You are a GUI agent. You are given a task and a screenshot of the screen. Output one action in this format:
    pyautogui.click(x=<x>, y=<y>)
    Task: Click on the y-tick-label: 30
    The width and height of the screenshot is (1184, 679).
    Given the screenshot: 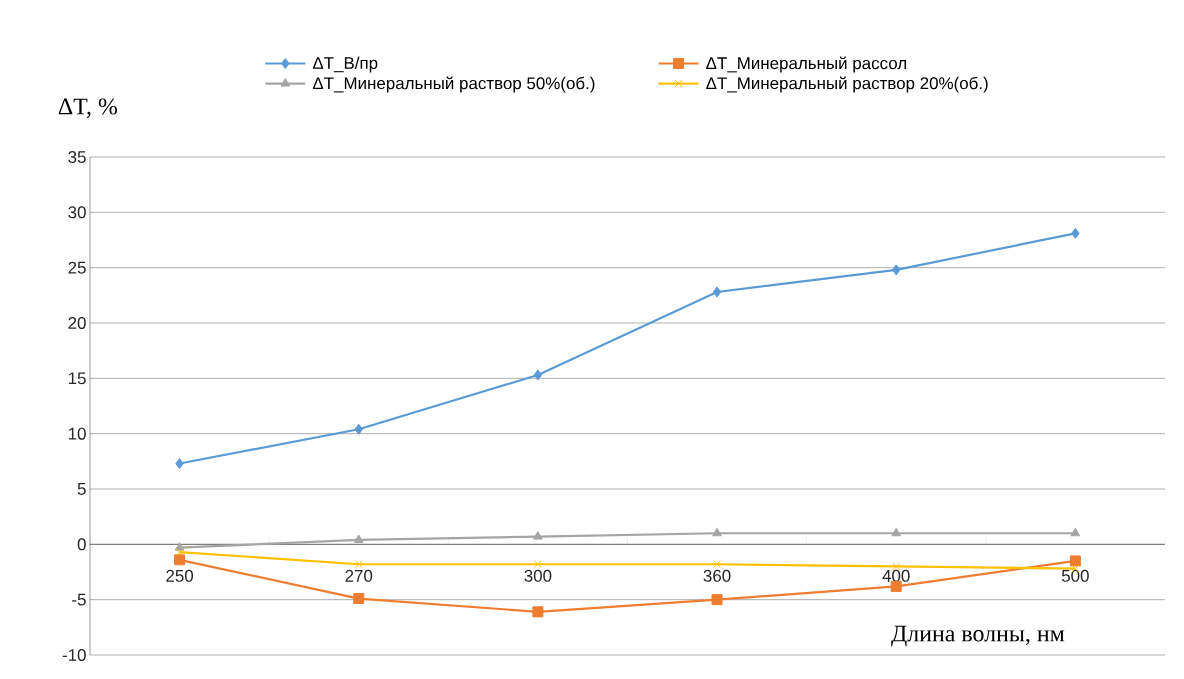 What is the action you would take?
    pyautogui.click(x=77, y=212)
    